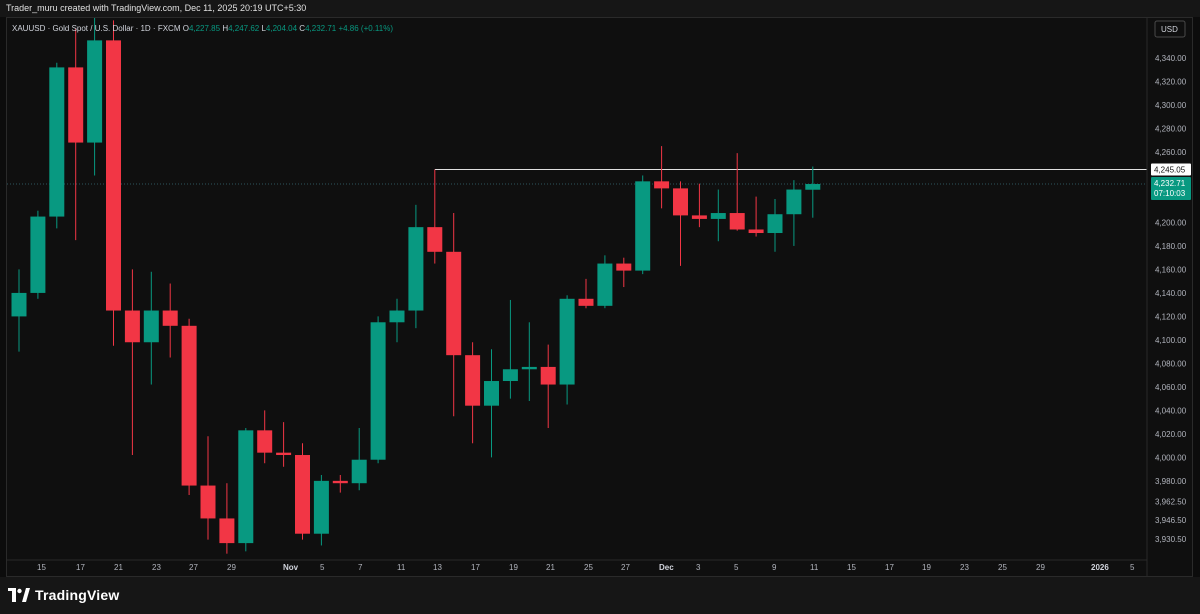 This screenshot has width=1200, height=614. Describe the element at coordinates (1170, 29) in the screenshot. I see `currency-button` at that location.